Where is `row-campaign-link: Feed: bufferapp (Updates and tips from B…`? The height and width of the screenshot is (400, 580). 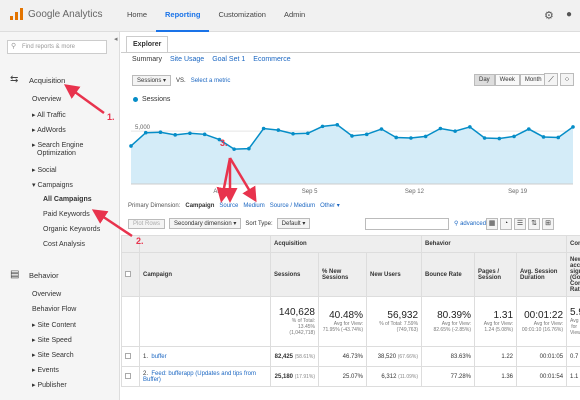
row-campaign-link: Feed: bufferapp (Updates and tips from B… is located at coordinates (199, 376).